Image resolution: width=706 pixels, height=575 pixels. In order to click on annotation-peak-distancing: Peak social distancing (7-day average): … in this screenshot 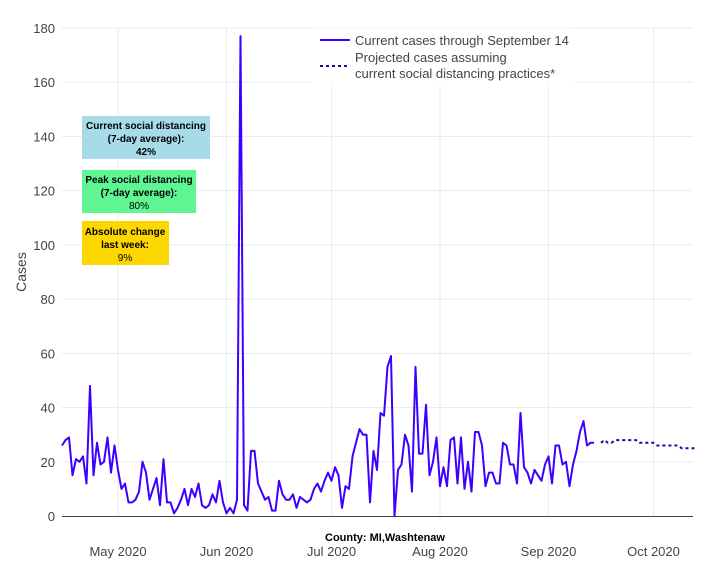, I will do `click(139, 191)`.